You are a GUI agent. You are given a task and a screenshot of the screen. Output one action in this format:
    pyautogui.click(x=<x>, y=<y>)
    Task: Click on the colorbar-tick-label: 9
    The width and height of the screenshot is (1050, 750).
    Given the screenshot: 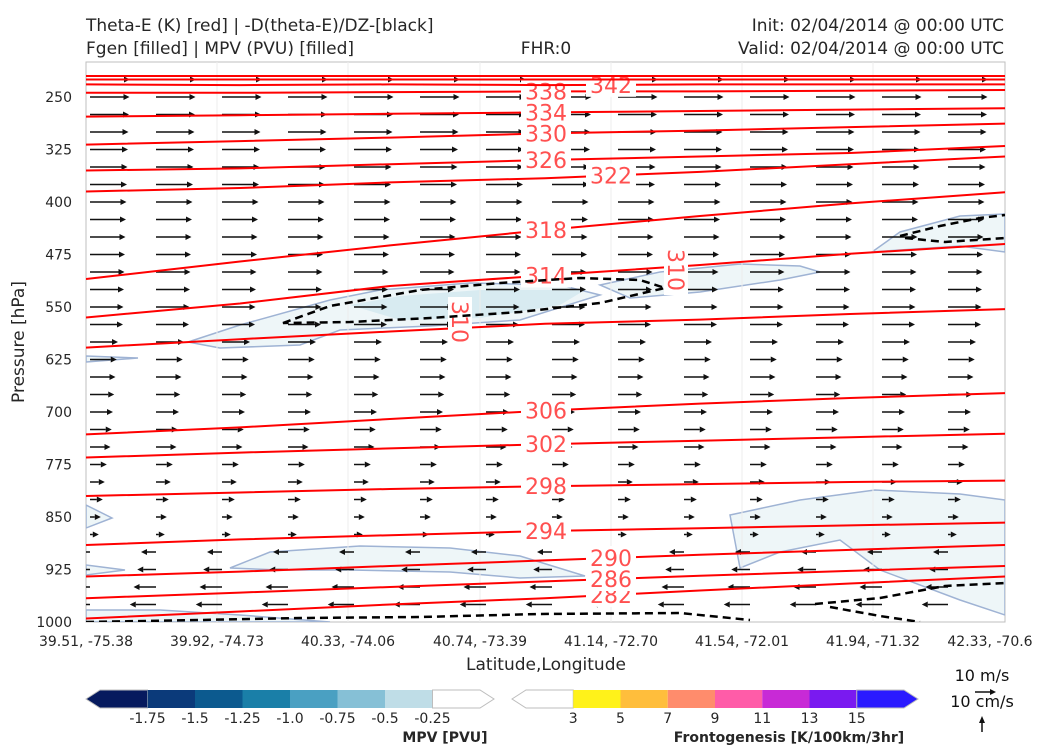 What is the action you would take?
    pyautogui.click(x=715, y=719)
    